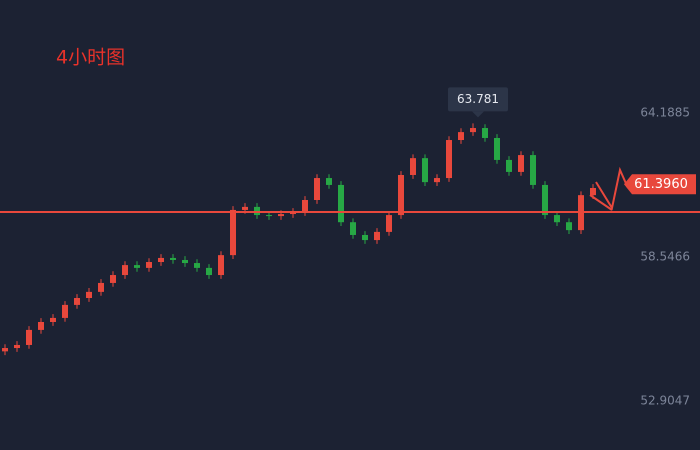 The image size is (700, 450). Describe the element at coordinates (478, 114) in the screenshot. I see `max-label-pointer` at that location.